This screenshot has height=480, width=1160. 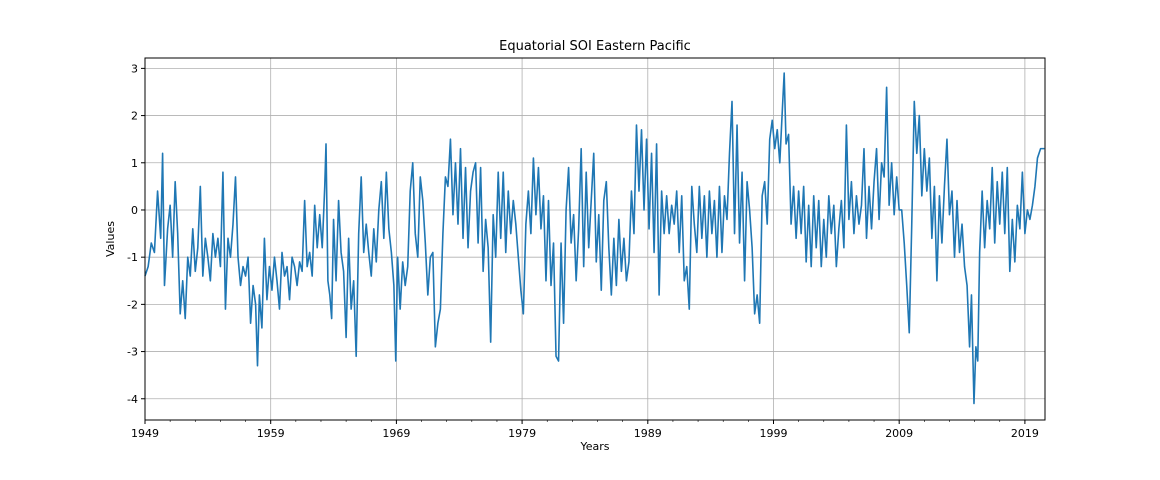 What do you see at coordinates (134, 116) in the screenshot?
I see `y-tick-label: 2` at bounding box center [134, 116].